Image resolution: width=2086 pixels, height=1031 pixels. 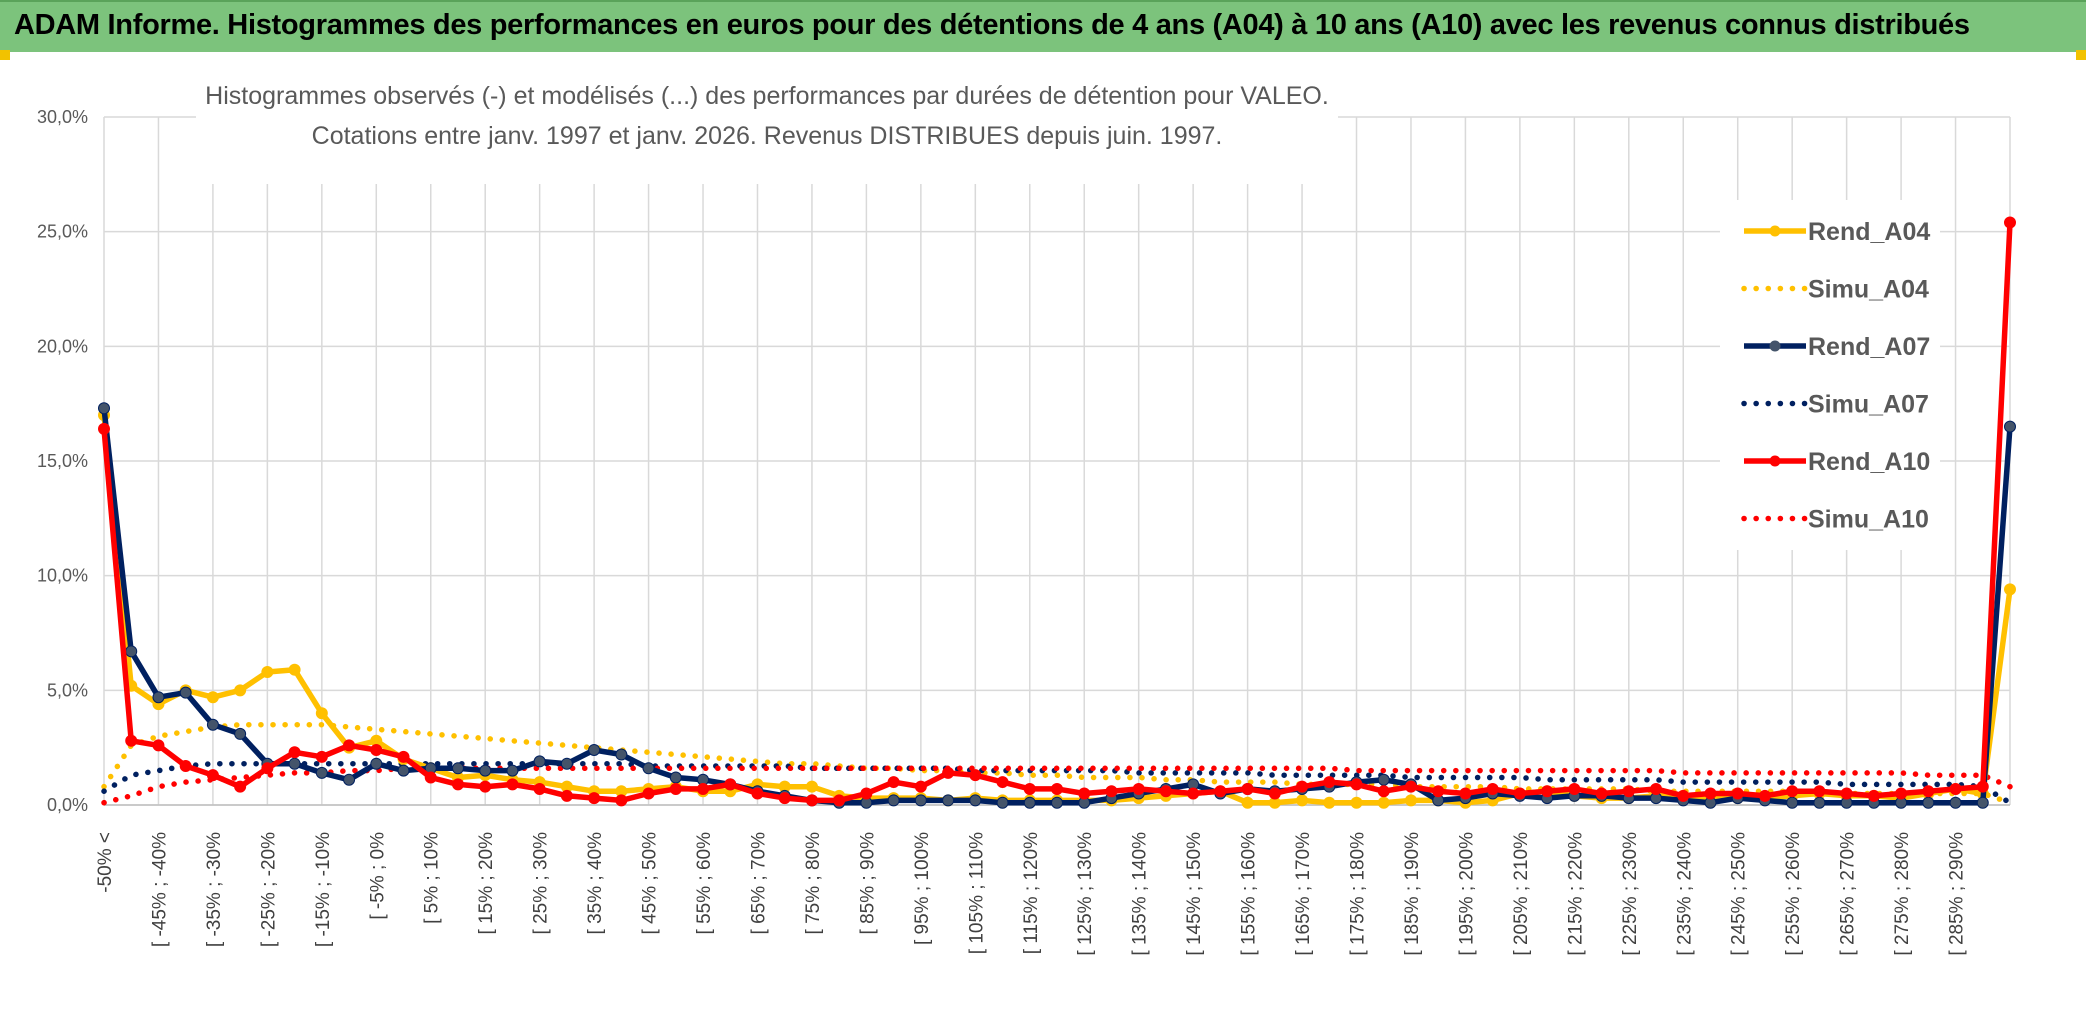 What do you see at coordinates (1358, 894) in the screenshot?
I see `x-tick-label: [ 175% ; 180%` at bounding box center [1358, 894].